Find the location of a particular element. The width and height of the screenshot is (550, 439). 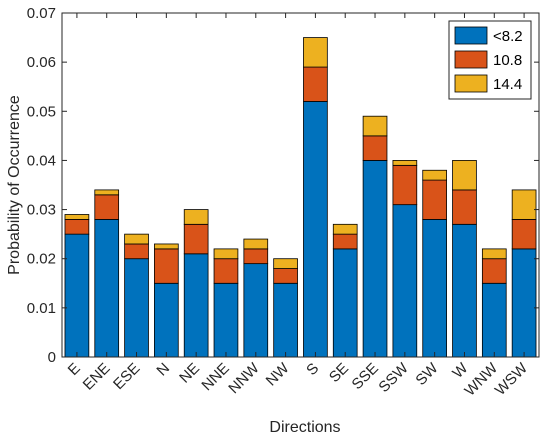

y-axis-label: Probability of Occurrence is located at coordinates (14, 185).